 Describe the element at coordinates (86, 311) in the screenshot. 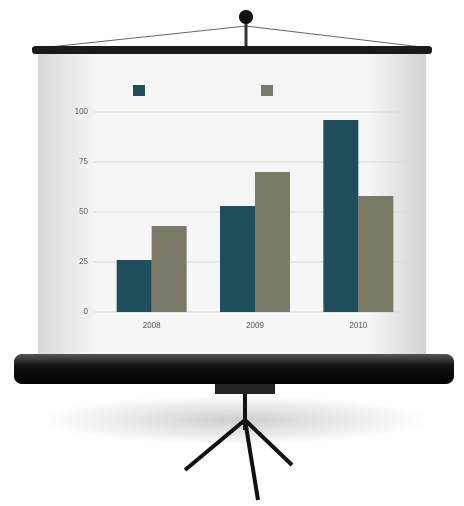

I see `y-tick-label: 0` at that location.